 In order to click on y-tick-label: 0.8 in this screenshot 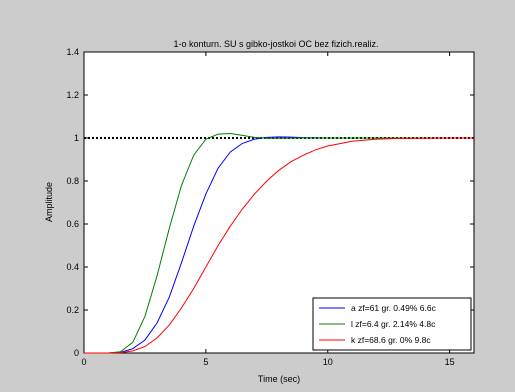, I will do `click(72, 181)`.